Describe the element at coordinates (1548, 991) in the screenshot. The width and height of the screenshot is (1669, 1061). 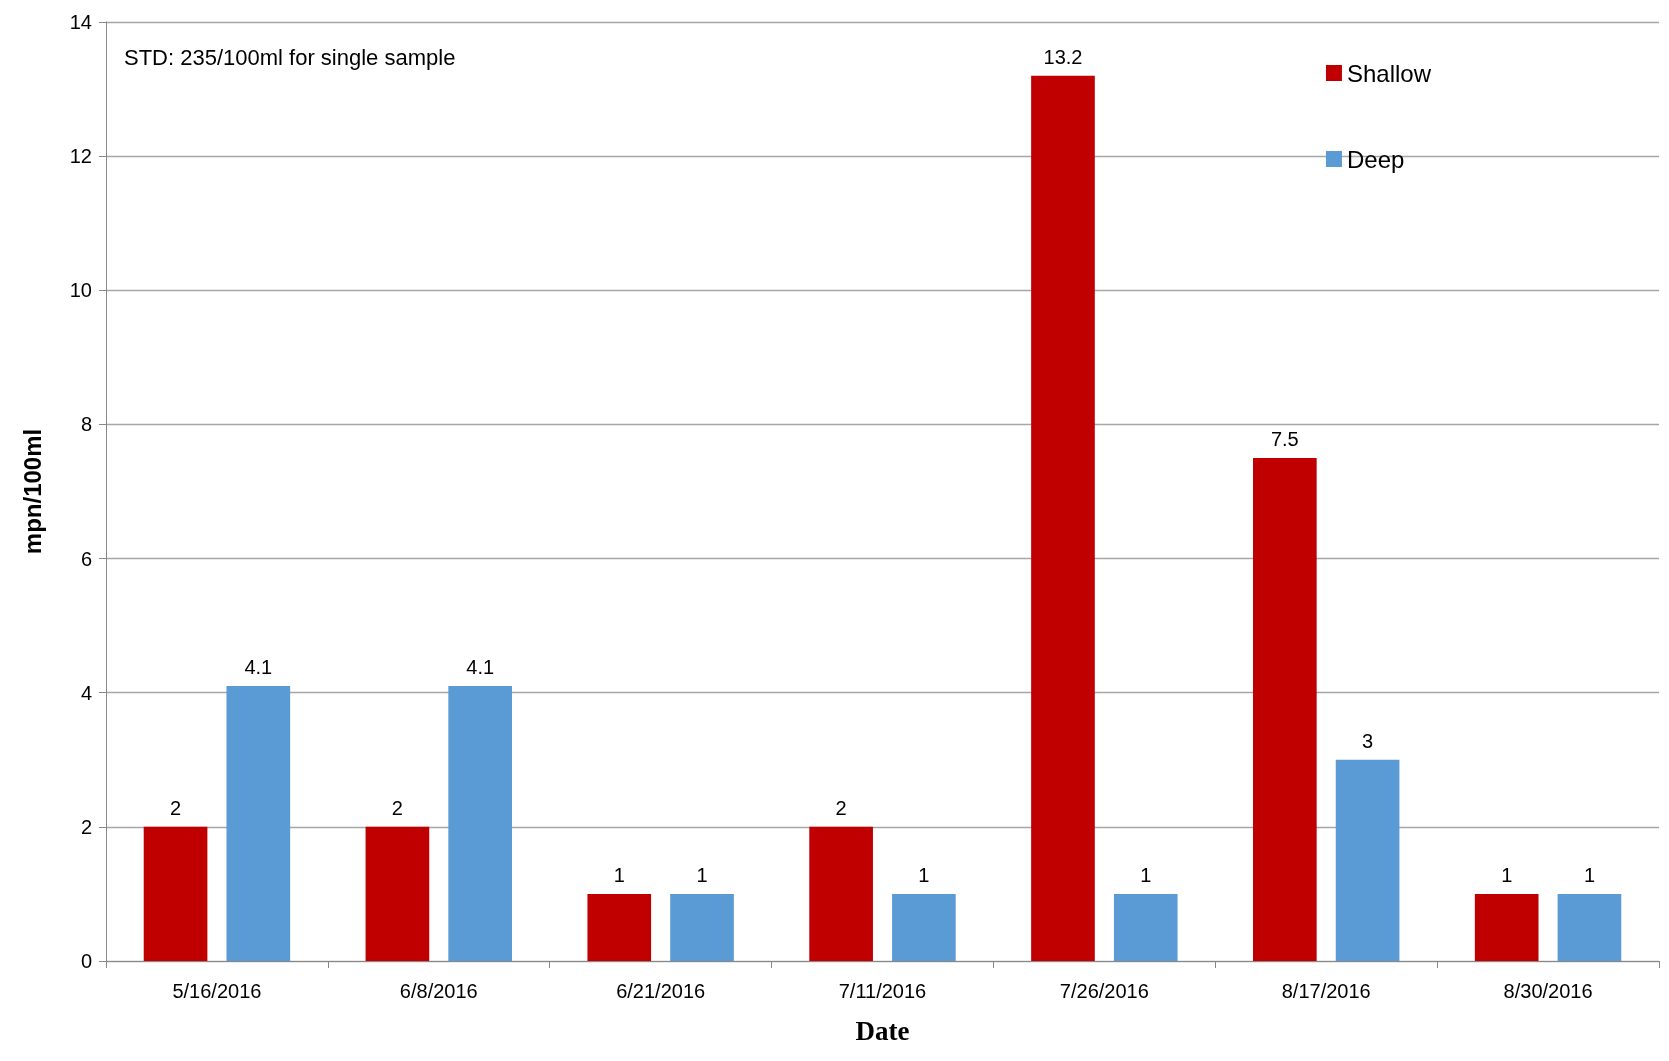
I see `x-tick-label: 8/30/2016` at that location.